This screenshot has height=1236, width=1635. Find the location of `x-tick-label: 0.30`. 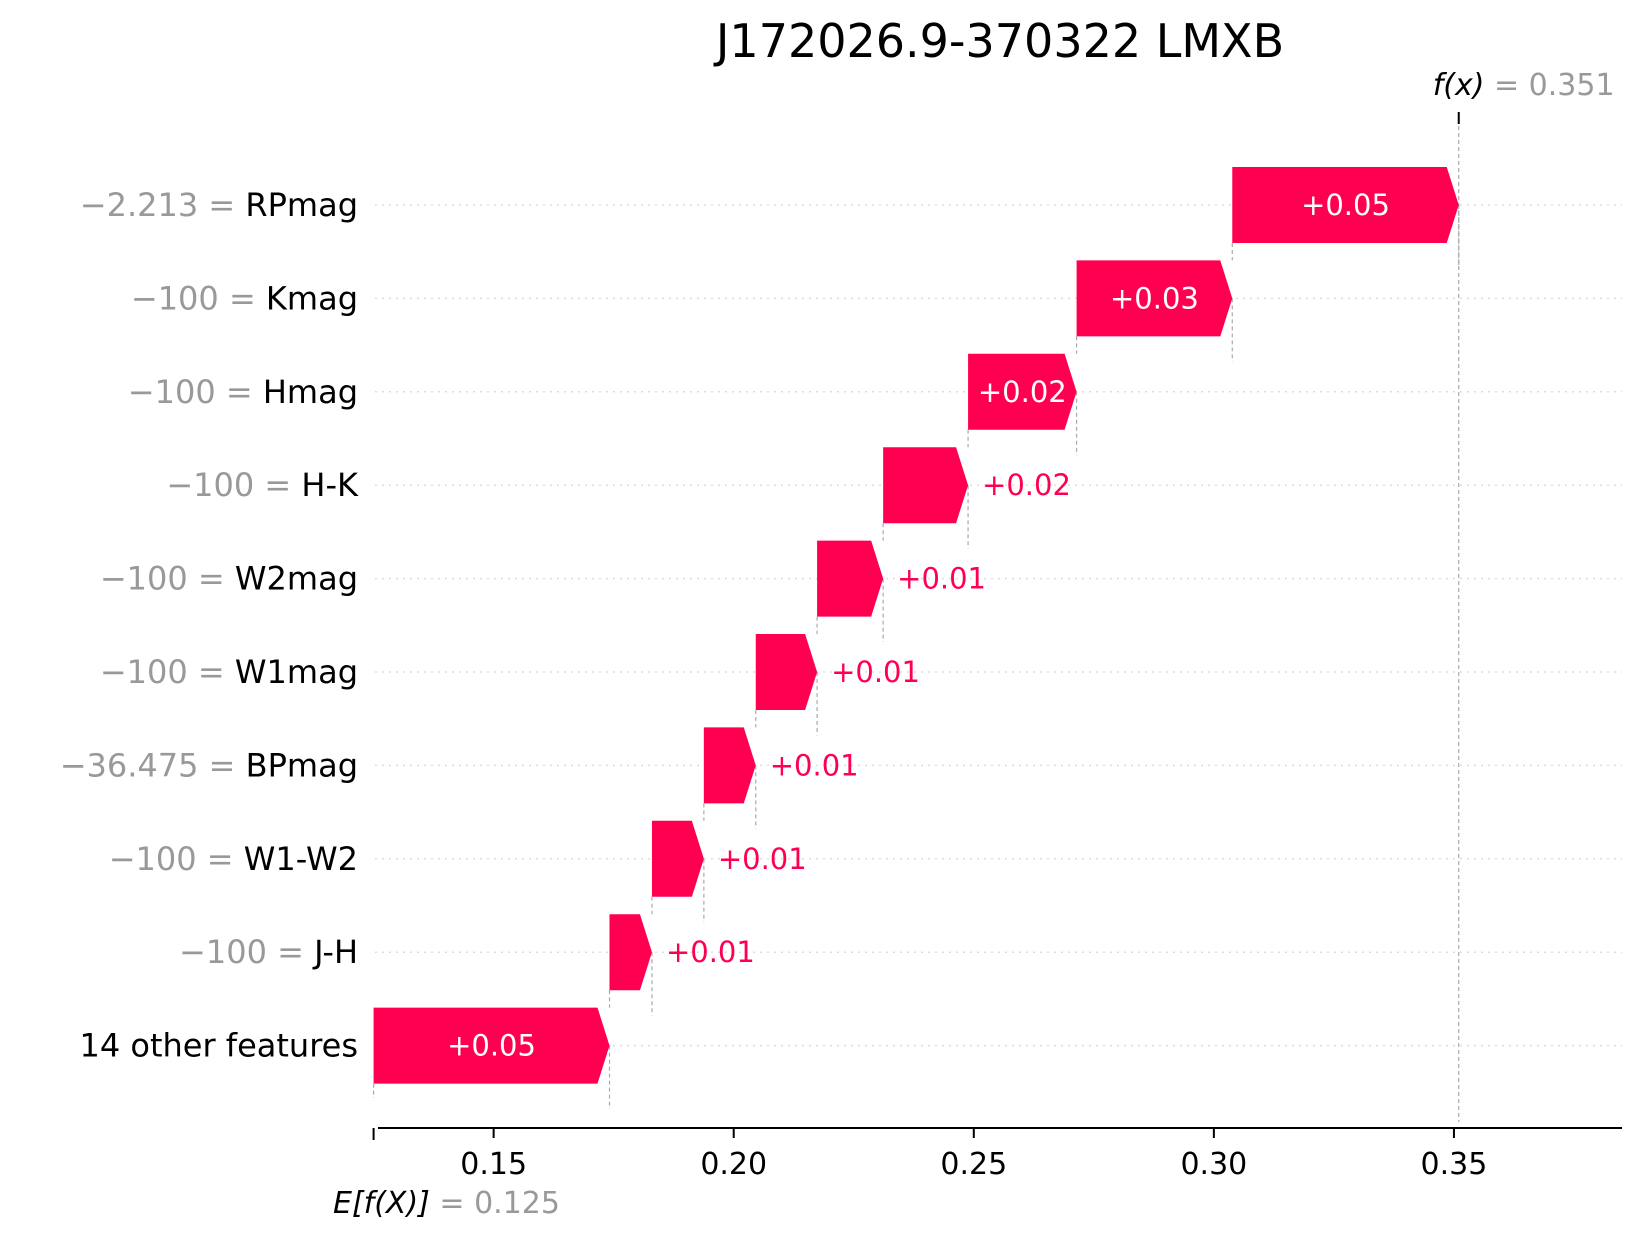

x-tick-label: 0.30 is located at coordinates (1213, 1164).